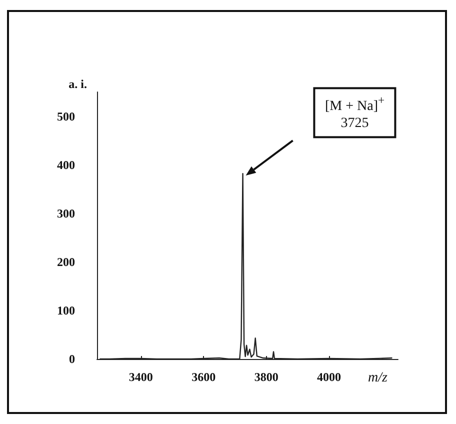 This screenshot has width=456, height=424. I want to click on y-tick-label: 500, so click(66, 116).